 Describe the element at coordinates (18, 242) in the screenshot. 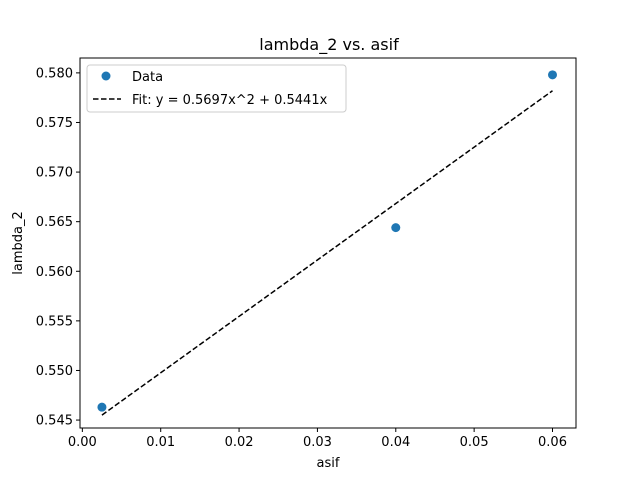

I see `y-axis-label: lambda_2` at that location.